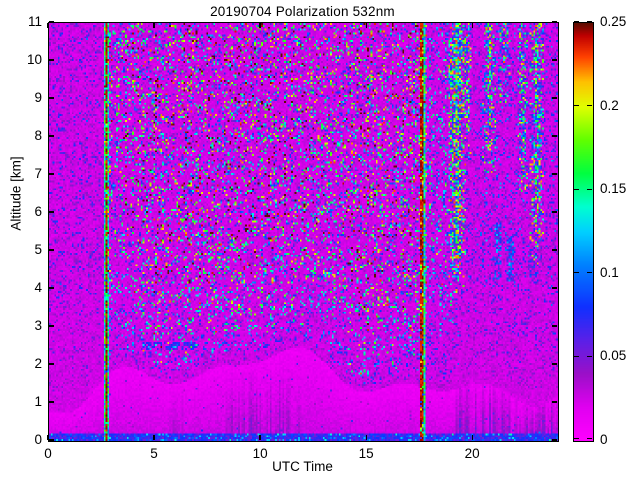  Describe the element at coordinates (302, 11) in the screenshot. I see `page-title: 20190704 Polarization 532nm` at that location.